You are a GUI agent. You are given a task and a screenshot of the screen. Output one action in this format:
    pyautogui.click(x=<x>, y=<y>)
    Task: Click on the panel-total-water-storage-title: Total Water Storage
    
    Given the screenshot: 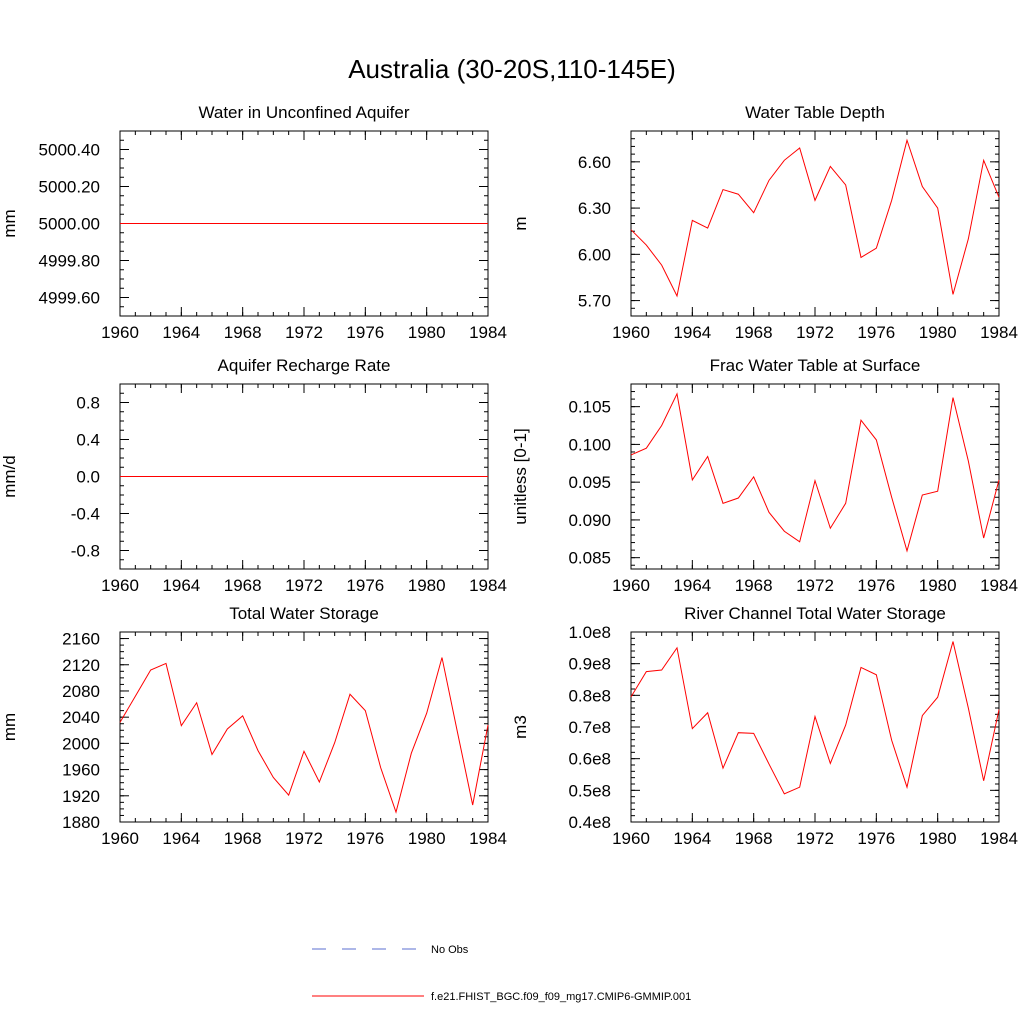 What is the action you would take?
    pyautogui.click(x=304, y=613)
    